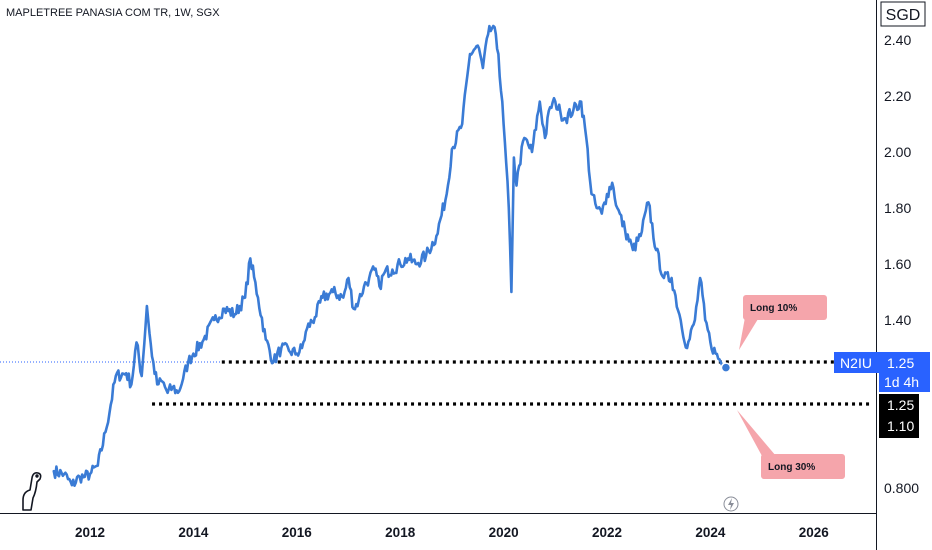 The width and height of the screenshot is (932, 550). What do you see at coordinates (710, 532) in the screenshot?
I see `x-tick-label: 2024` at bounding box center [710, 532].